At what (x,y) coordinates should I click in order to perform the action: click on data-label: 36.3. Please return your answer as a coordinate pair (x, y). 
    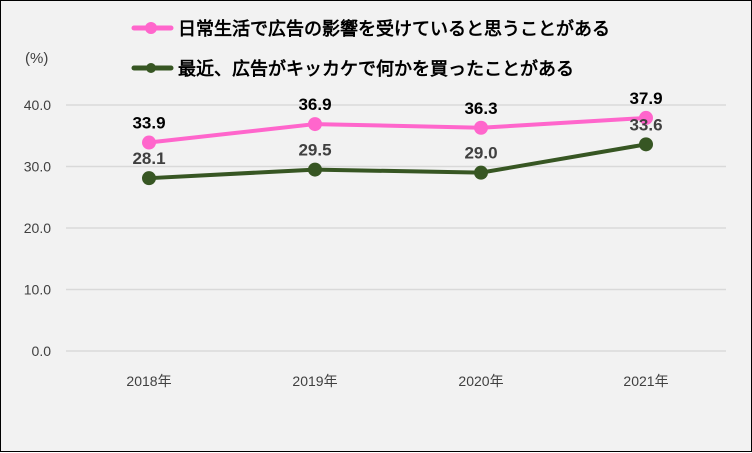
    Looking at the image, I should click on (480, 108).